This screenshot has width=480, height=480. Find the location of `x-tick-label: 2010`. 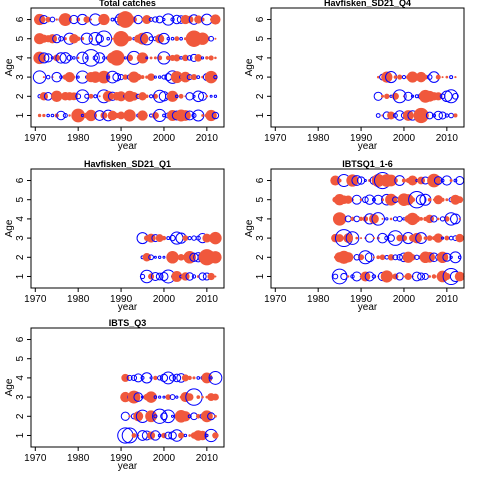

x-tick-label: 2010 is located at coordinates (207, 458).